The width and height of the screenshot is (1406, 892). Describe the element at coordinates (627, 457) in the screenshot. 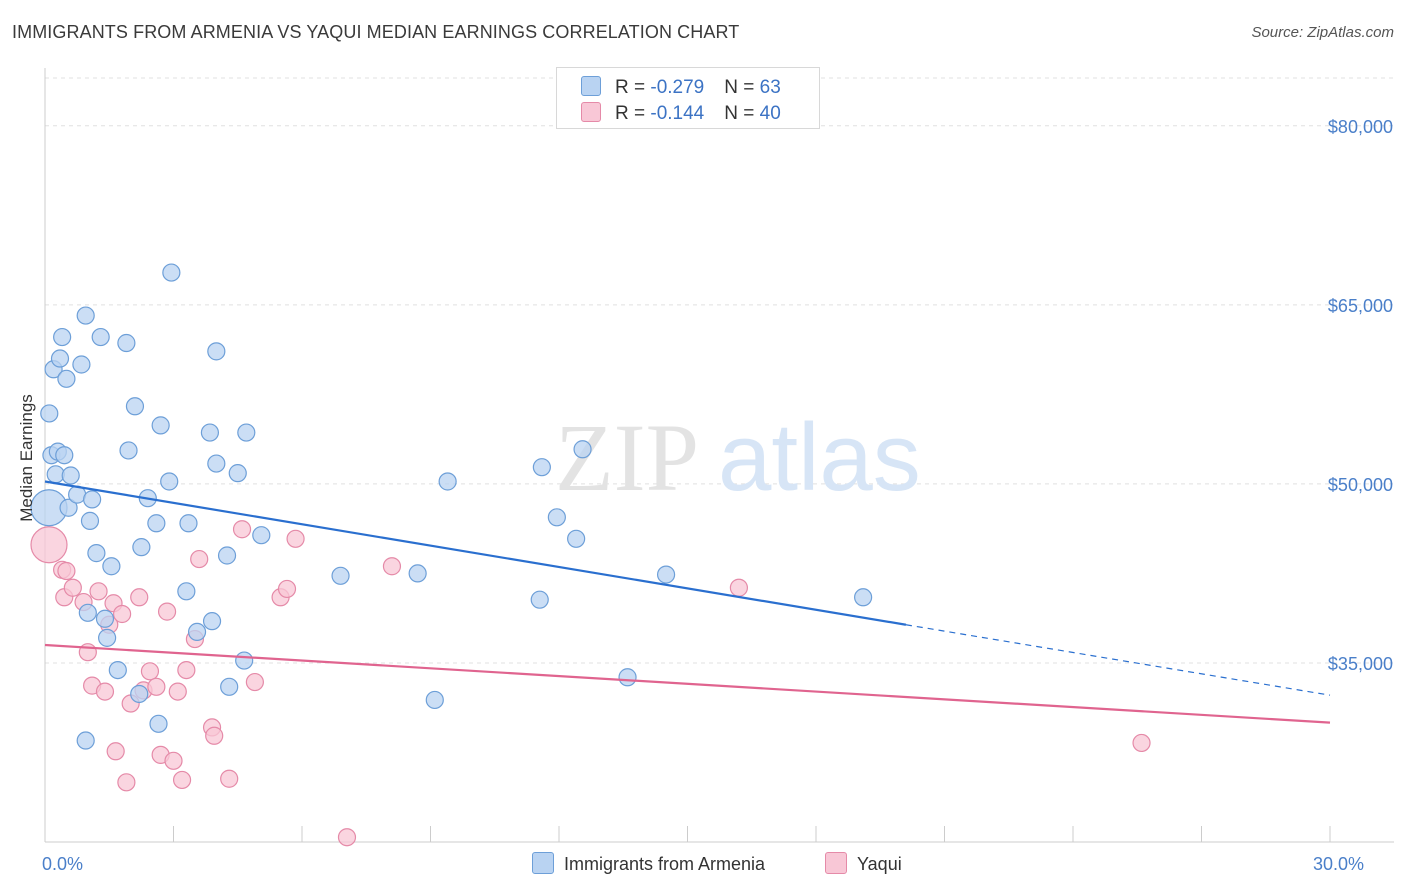

I see `watermark-zip: ZIP` at that location.